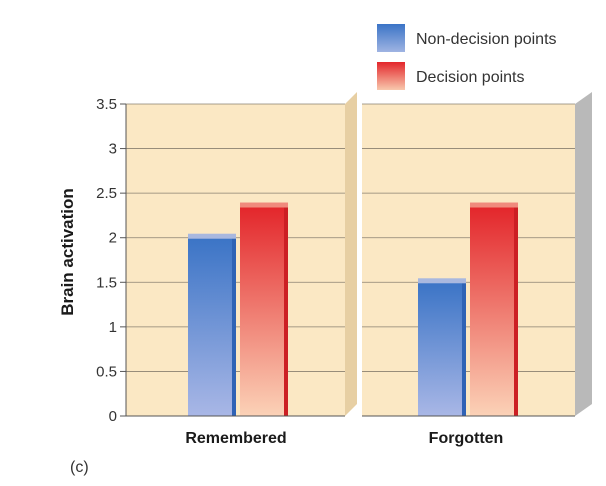 This screenshot has height=486, width=606. What do you see at coordinates (113, 149) in the screenshot?
I see `y-tick-label: 3` at bounding box center [113, 149].